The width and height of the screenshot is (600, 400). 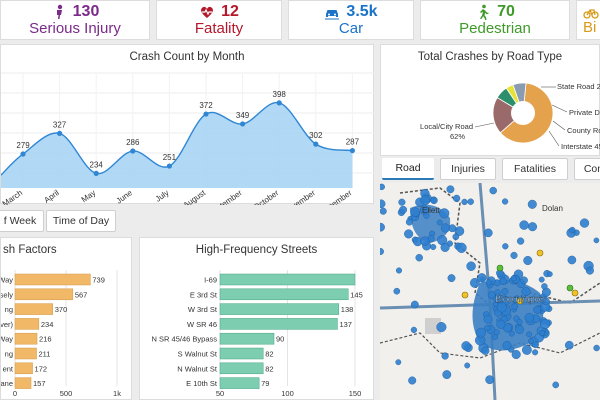 What do you see at coordinates (66, 393) in the screenshot?
I see `x-tick-label: 500` at bounding box center [66, 393].